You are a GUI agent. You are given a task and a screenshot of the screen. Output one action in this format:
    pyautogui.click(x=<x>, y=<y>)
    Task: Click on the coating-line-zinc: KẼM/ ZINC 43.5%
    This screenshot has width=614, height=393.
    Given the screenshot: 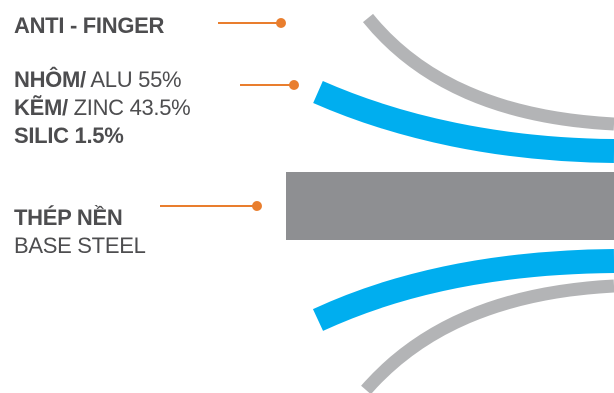 What is the action you would take?
    pyautogui.click(x=102, y=108)
    